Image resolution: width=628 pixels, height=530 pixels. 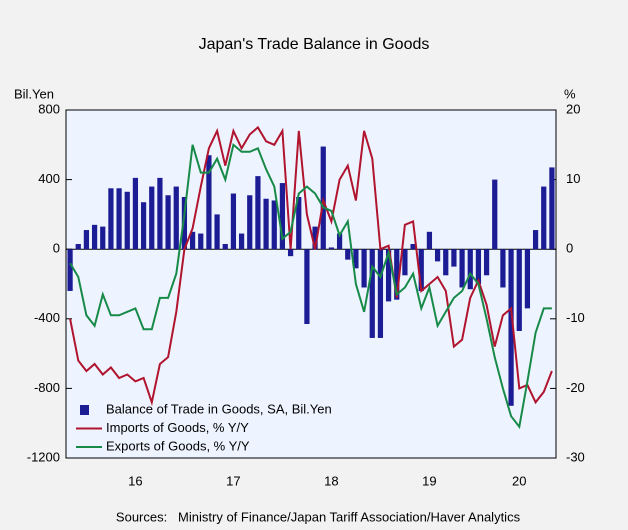 What do you see at coordinates (47, 387) in the screenshot?
I see `y-tick-label: -800` at bounding box center [47, 387].